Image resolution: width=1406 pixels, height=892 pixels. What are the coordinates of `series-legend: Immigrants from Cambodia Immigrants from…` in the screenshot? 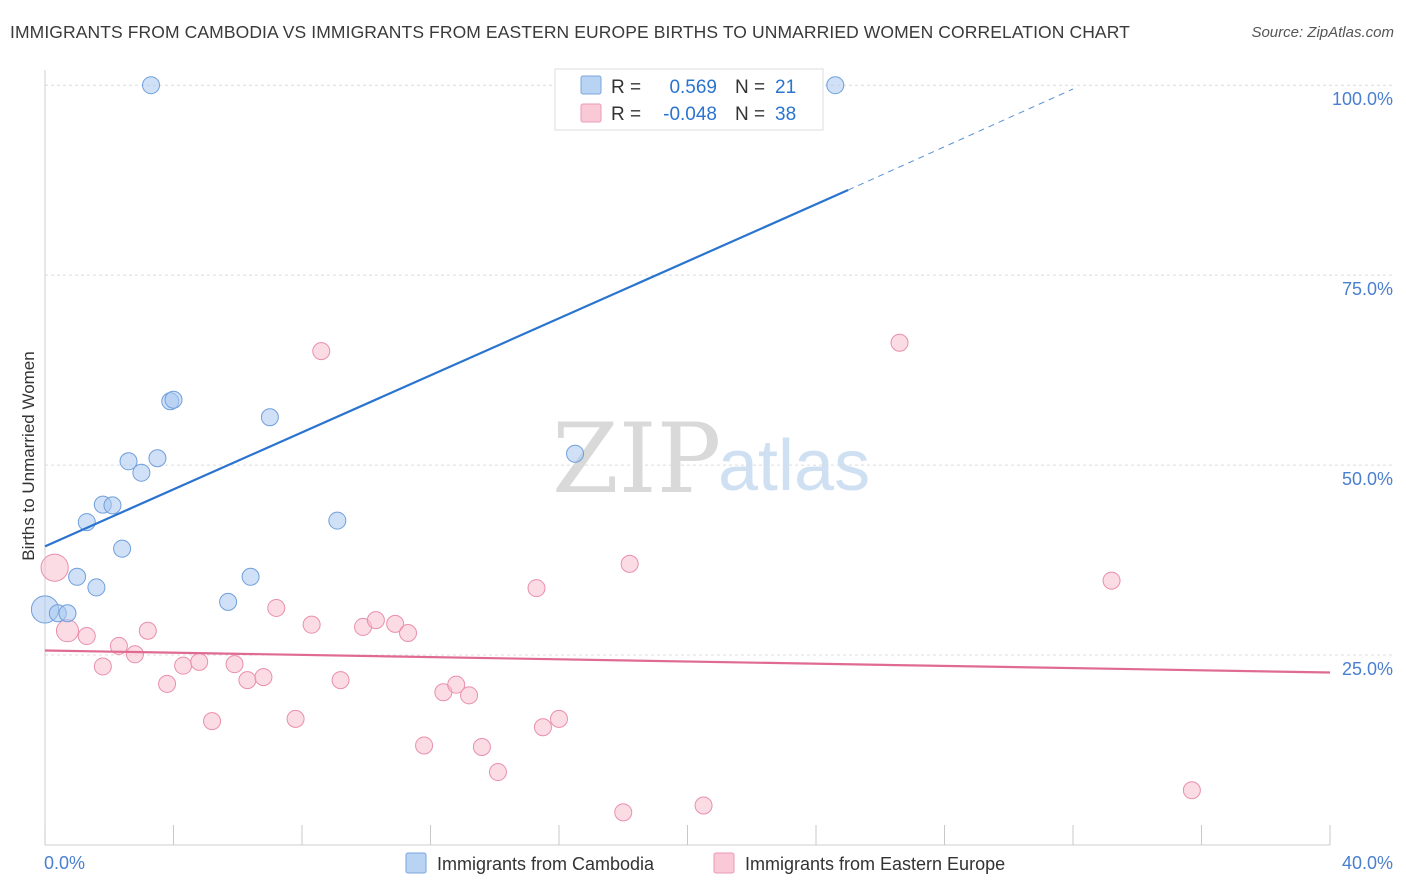 It's located at (705, 863).